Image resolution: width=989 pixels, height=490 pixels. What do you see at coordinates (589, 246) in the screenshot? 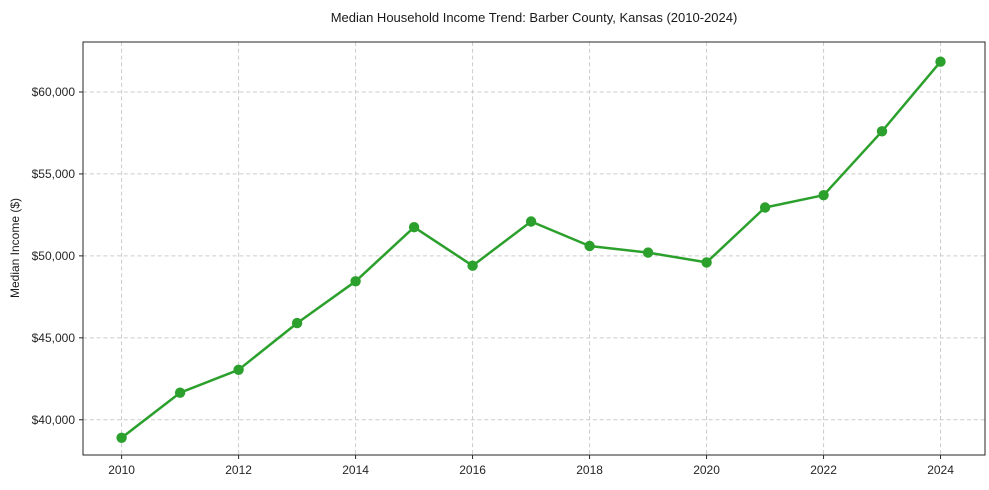
I see `data-point-2018` at bounding box center [589, 246].